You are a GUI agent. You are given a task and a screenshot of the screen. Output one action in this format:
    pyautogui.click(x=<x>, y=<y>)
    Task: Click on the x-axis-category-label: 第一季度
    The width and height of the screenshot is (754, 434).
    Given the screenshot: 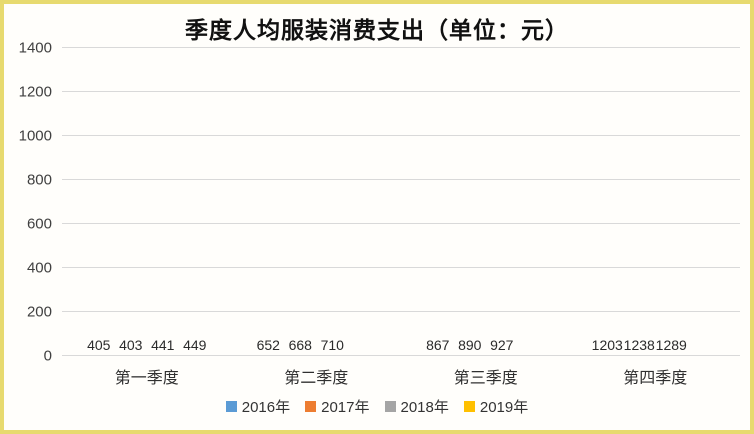 What is the action you would take?
    pyautogui.click(x=146, y=378)
    